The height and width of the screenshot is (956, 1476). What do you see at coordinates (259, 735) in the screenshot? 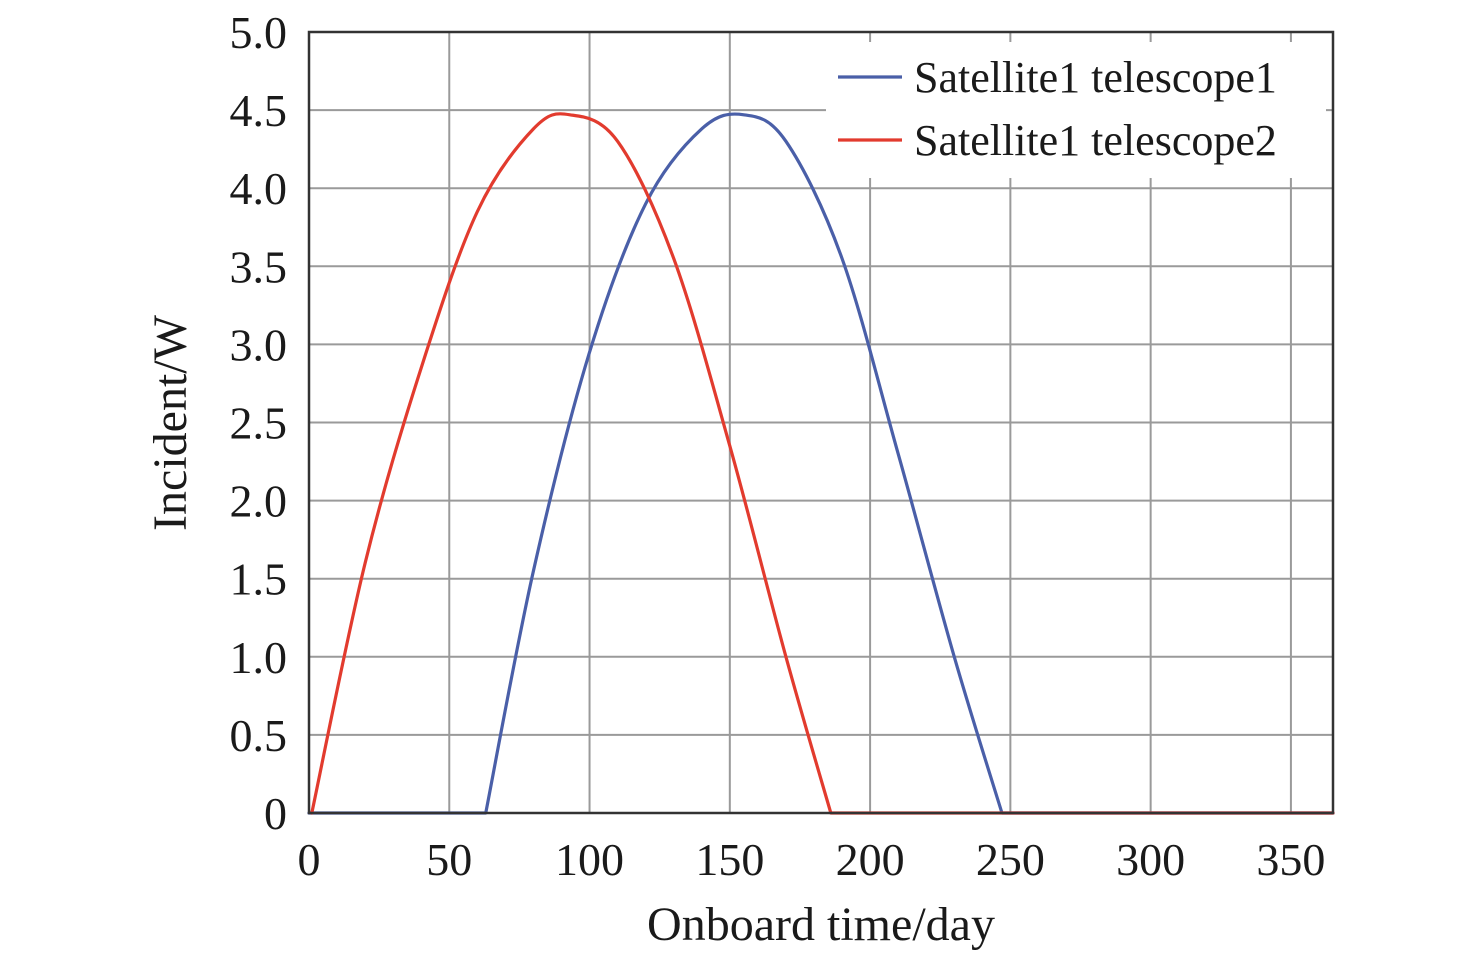
I see `y-tick-label: 0.5` at bounding box center [259, 735].